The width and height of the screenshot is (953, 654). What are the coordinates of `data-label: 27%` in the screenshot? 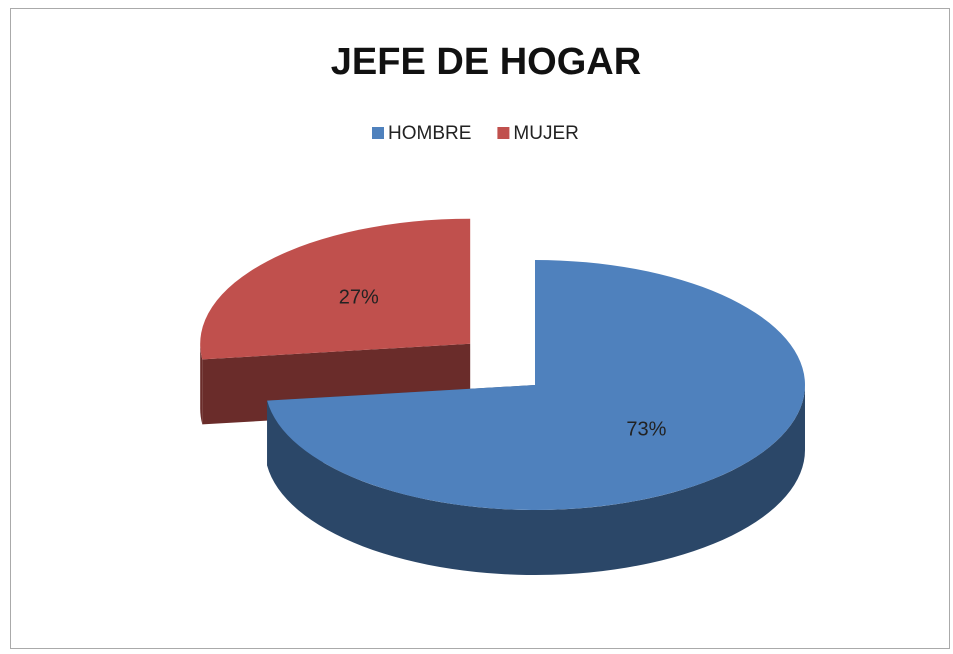 It's located at (359, 298).